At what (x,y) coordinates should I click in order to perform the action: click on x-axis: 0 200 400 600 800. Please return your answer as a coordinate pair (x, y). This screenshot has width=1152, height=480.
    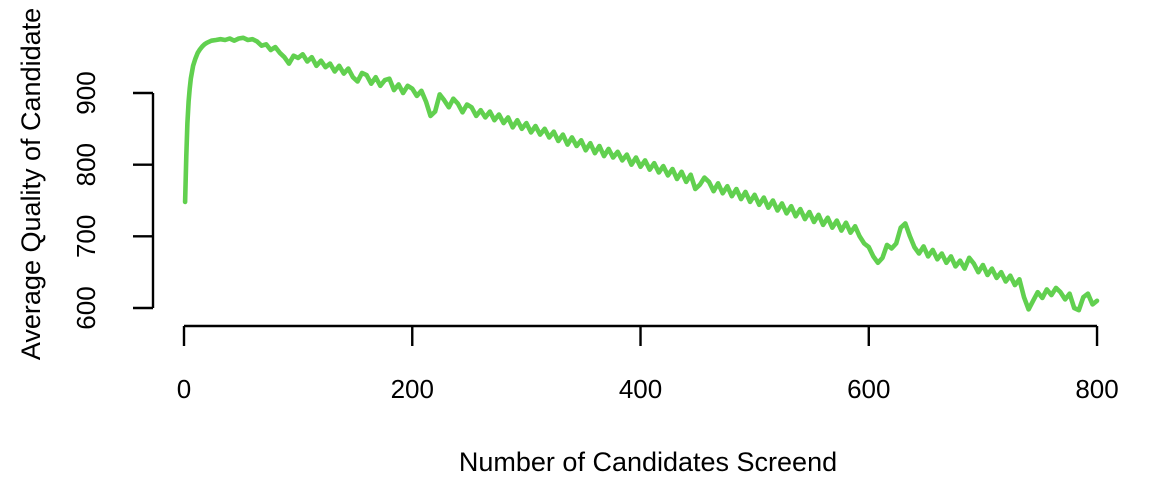
    Looking at the image, I should click on (648, 364).